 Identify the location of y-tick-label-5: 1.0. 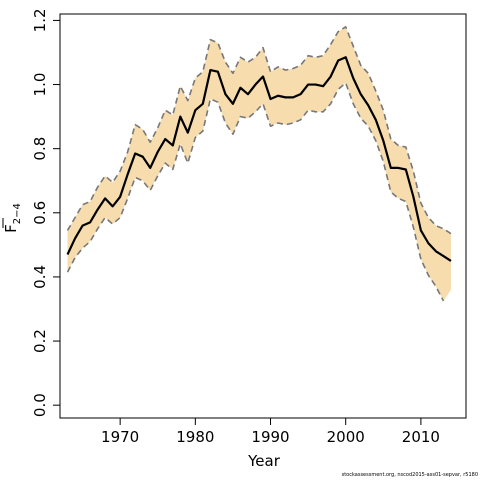
(40, 85).